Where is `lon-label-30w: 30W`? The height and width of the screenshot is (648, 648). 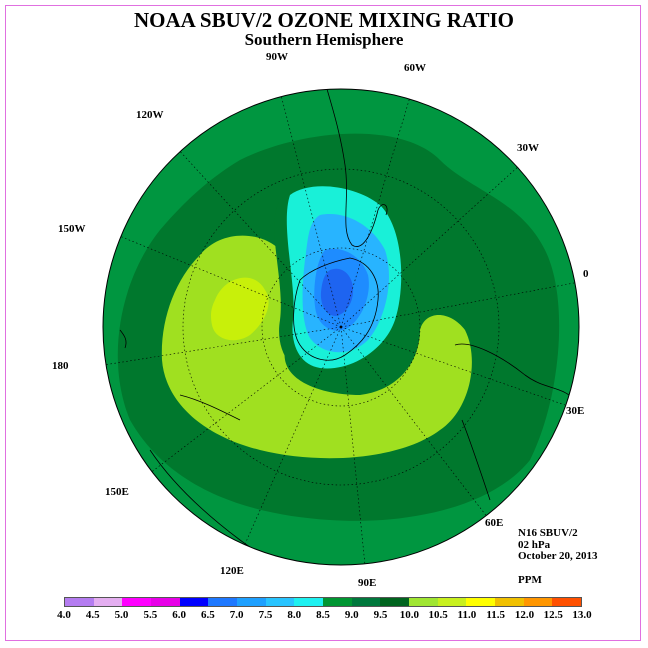
lon-label-30w: 30W is located at coordinates (528, 148).